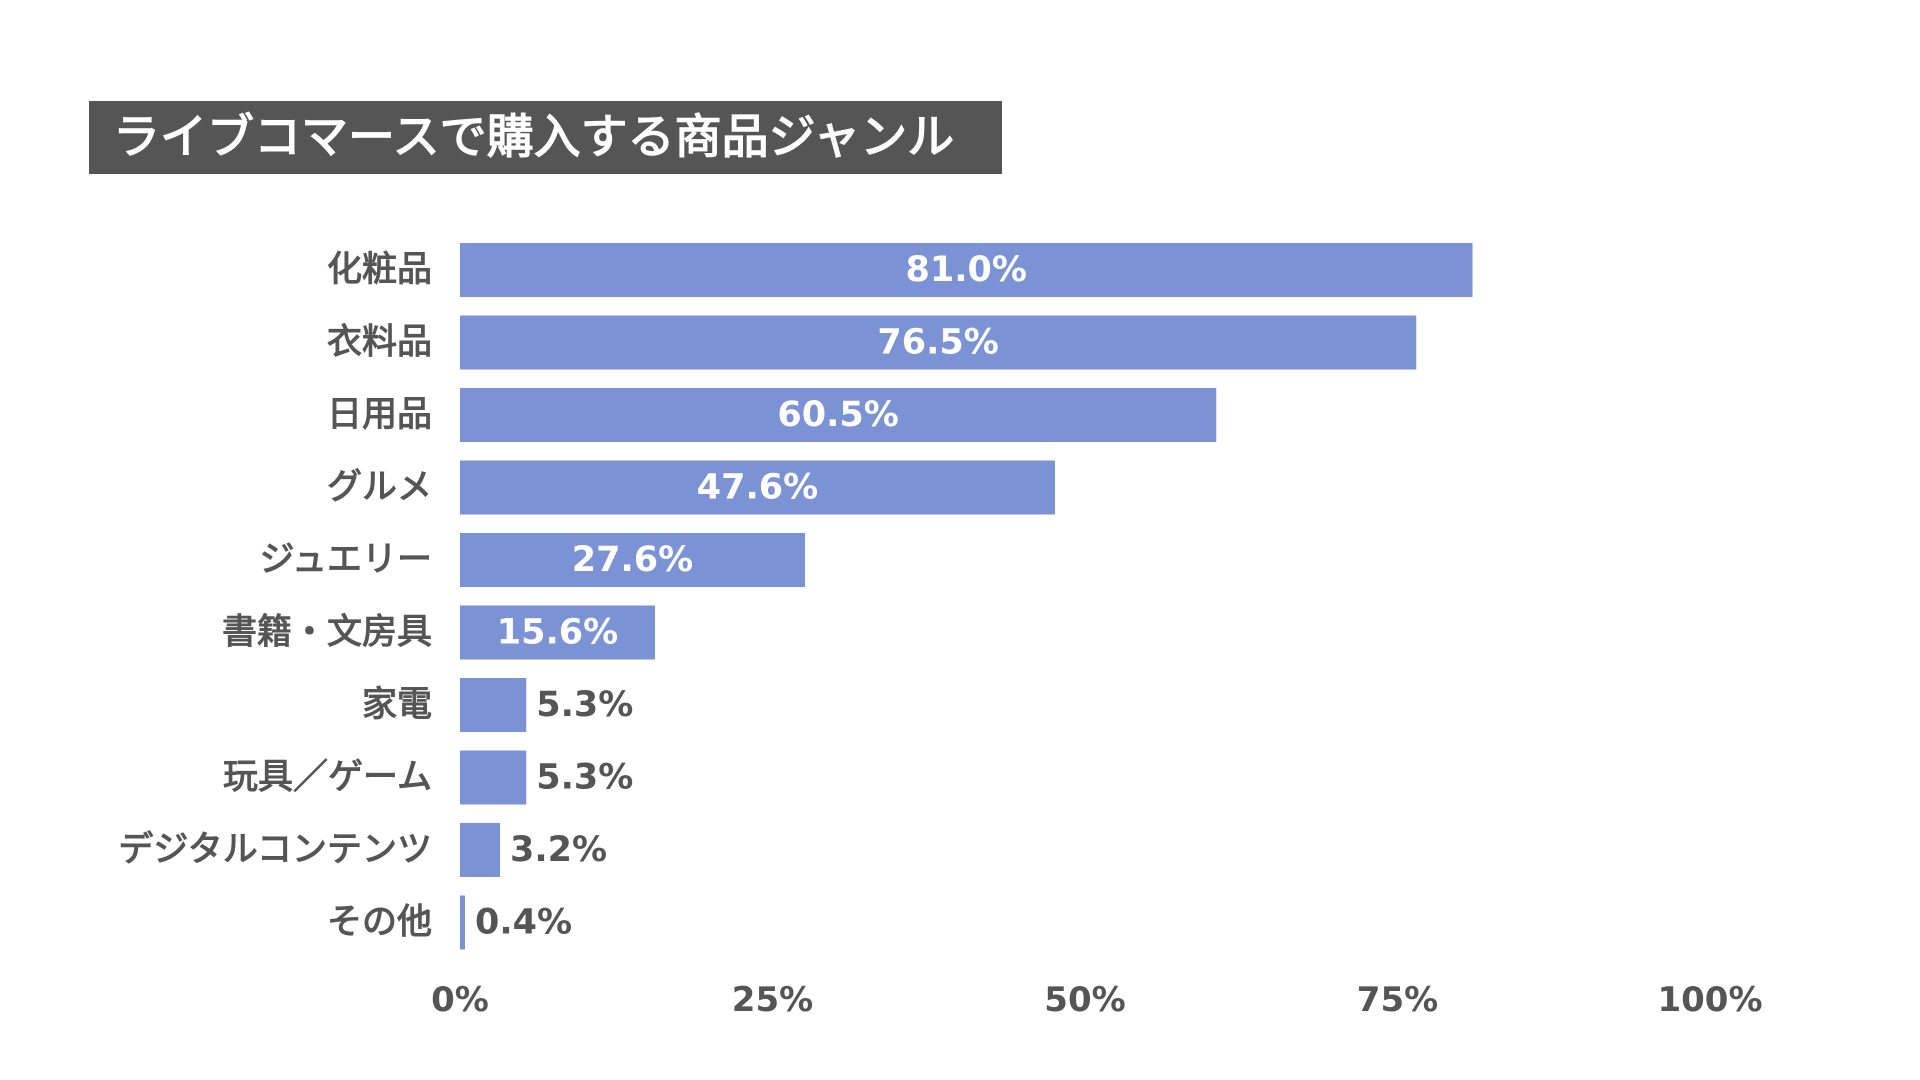 This screenshot has height=1080, width=1920. I want to click on value-label-9: 0.4%, so click(523, 923).